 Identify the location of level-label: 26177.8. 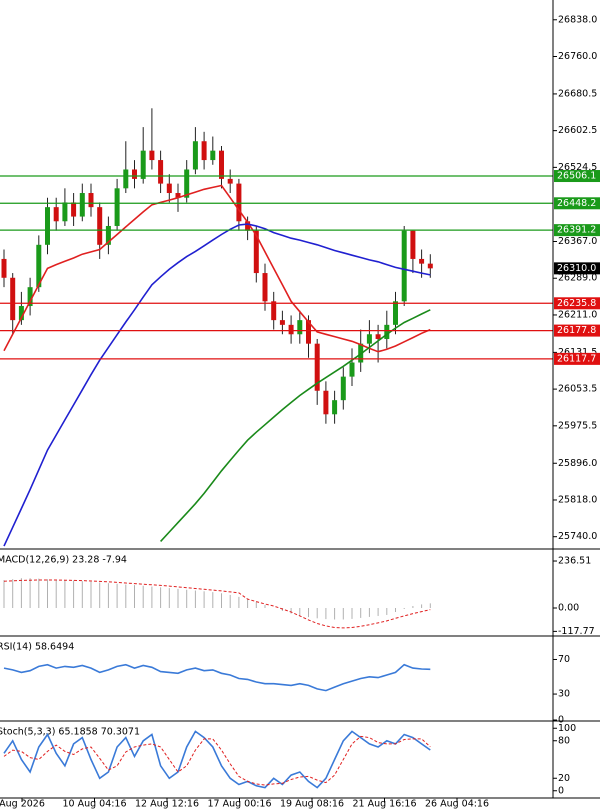
(576, 330).